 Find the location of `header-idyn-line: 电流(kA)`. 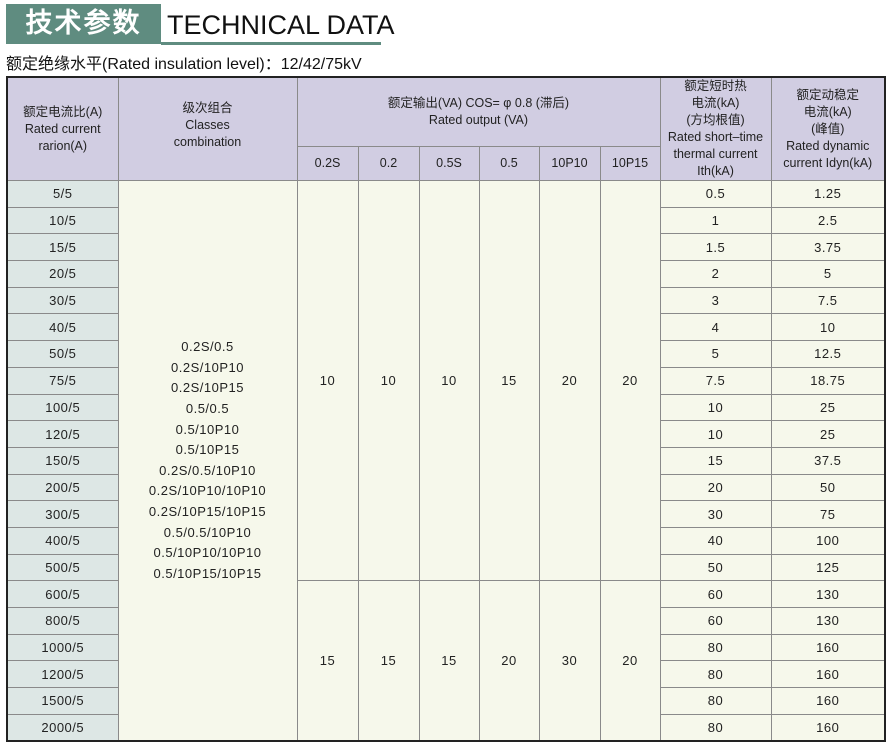

header-idyn-line: 电流(kA) is located at coordinates (827, 111).